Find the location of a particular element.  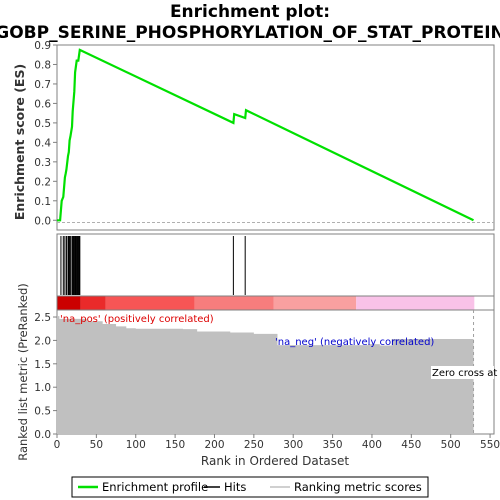

es-y-tick-label: 0.4 is located at coordinates (42, 143).